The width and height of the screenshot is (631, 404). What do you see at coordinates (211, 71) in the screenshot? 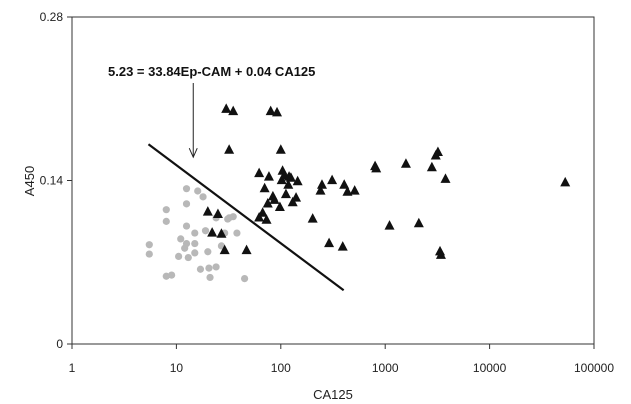
I see `annotation-text: 5.23 = 33.84Ep-CAM + 0.04 CA125` at bounding box center [211, 71].